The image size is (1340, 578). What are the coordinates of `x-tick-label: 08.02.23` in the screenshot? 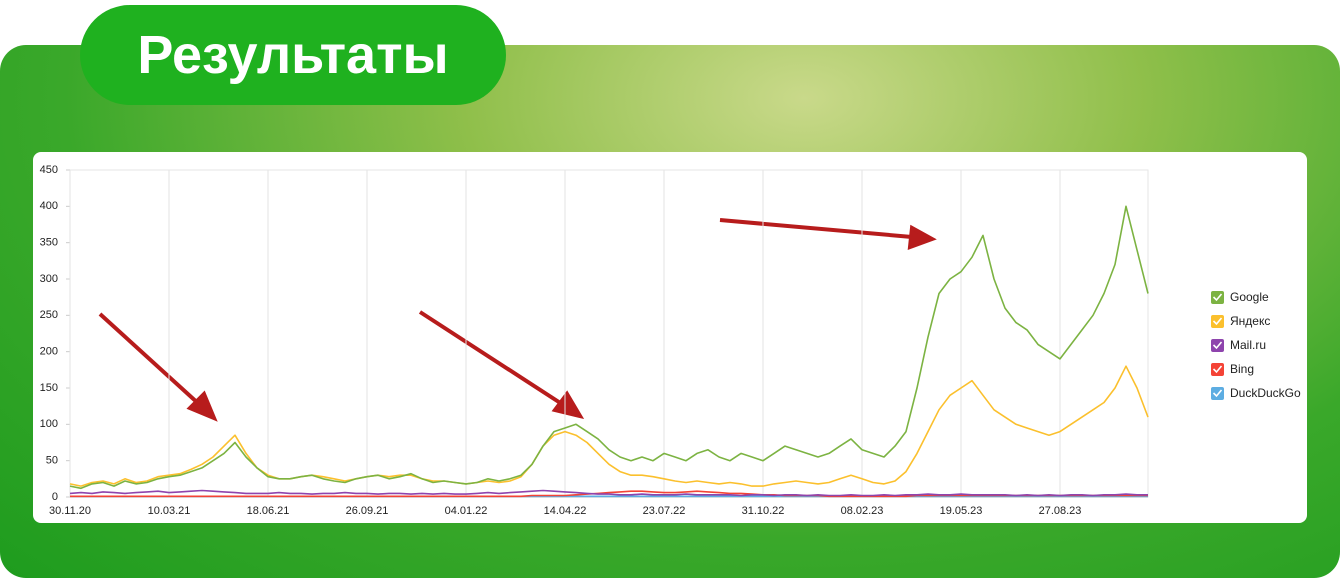 It's located at (862, 511).